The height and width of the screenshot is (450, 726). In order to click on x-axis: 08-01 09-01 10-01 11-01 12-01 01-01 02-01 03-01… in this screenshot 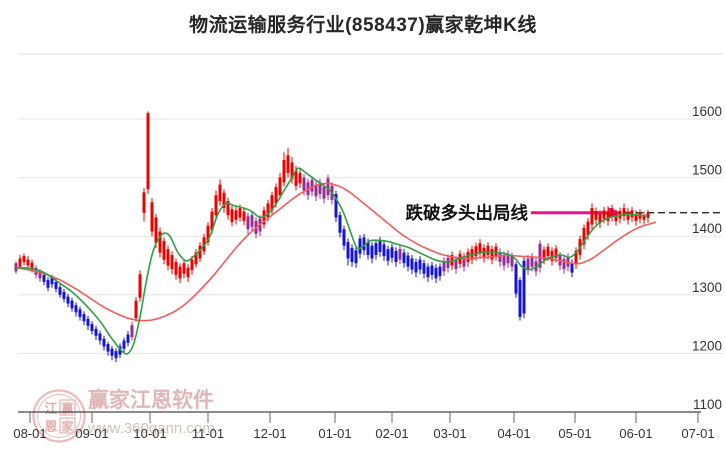, I will do `click(364, 426)`.